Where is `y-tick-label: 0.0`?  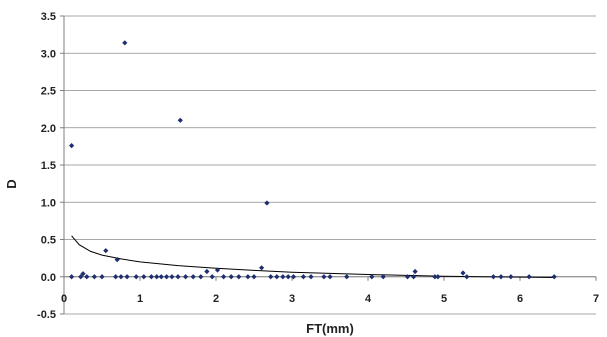
y-tick-label: 0.0 is located at coordinates (48, 278).